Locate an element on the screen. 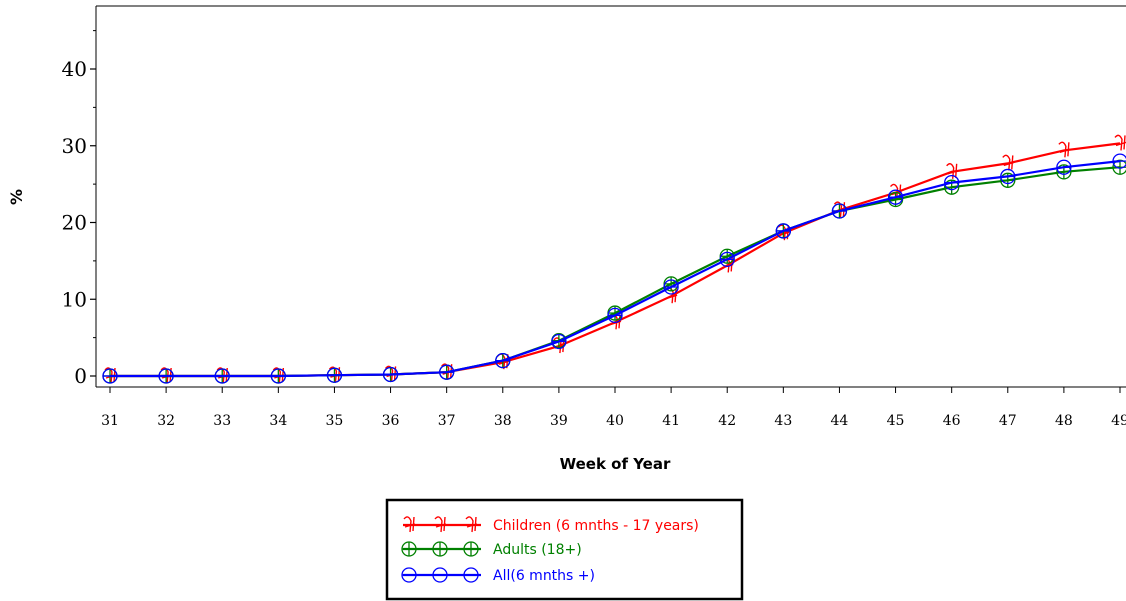 This screenshot has width=1126, height=601. y-axis: 0 10 20 30 40 is located at coordinates (79, 209).